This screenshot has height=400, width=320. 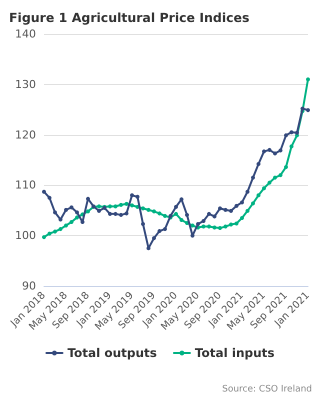 I want to click on y-tick-label: 140, so click(x=25, y=34).